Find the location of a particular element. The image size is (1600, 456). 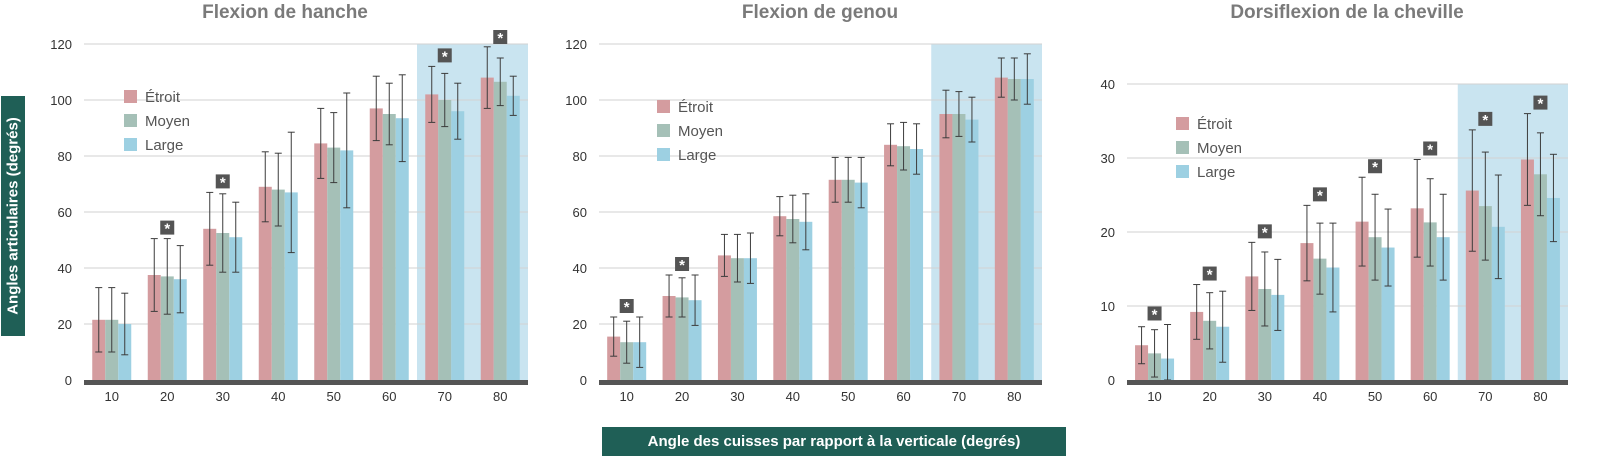

x-tick-label: 20 is located at coordinates (167, 396).